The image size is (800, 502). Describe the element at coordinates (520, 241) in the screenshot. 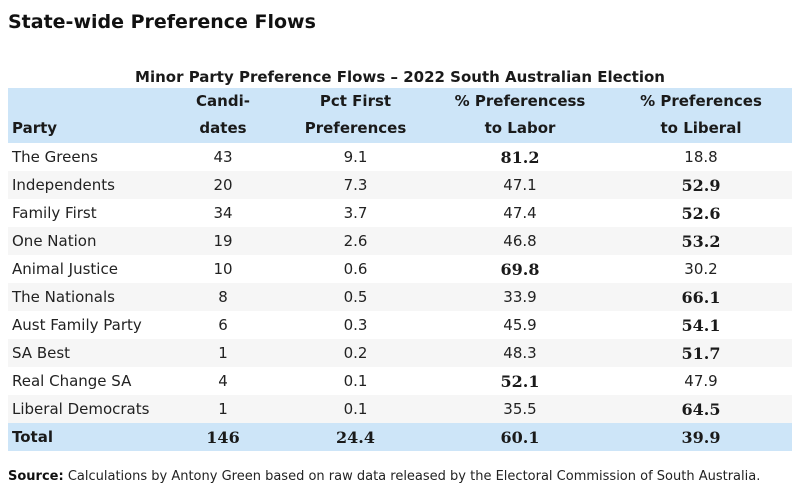

I see `labor-cell: 46.8` at that location.